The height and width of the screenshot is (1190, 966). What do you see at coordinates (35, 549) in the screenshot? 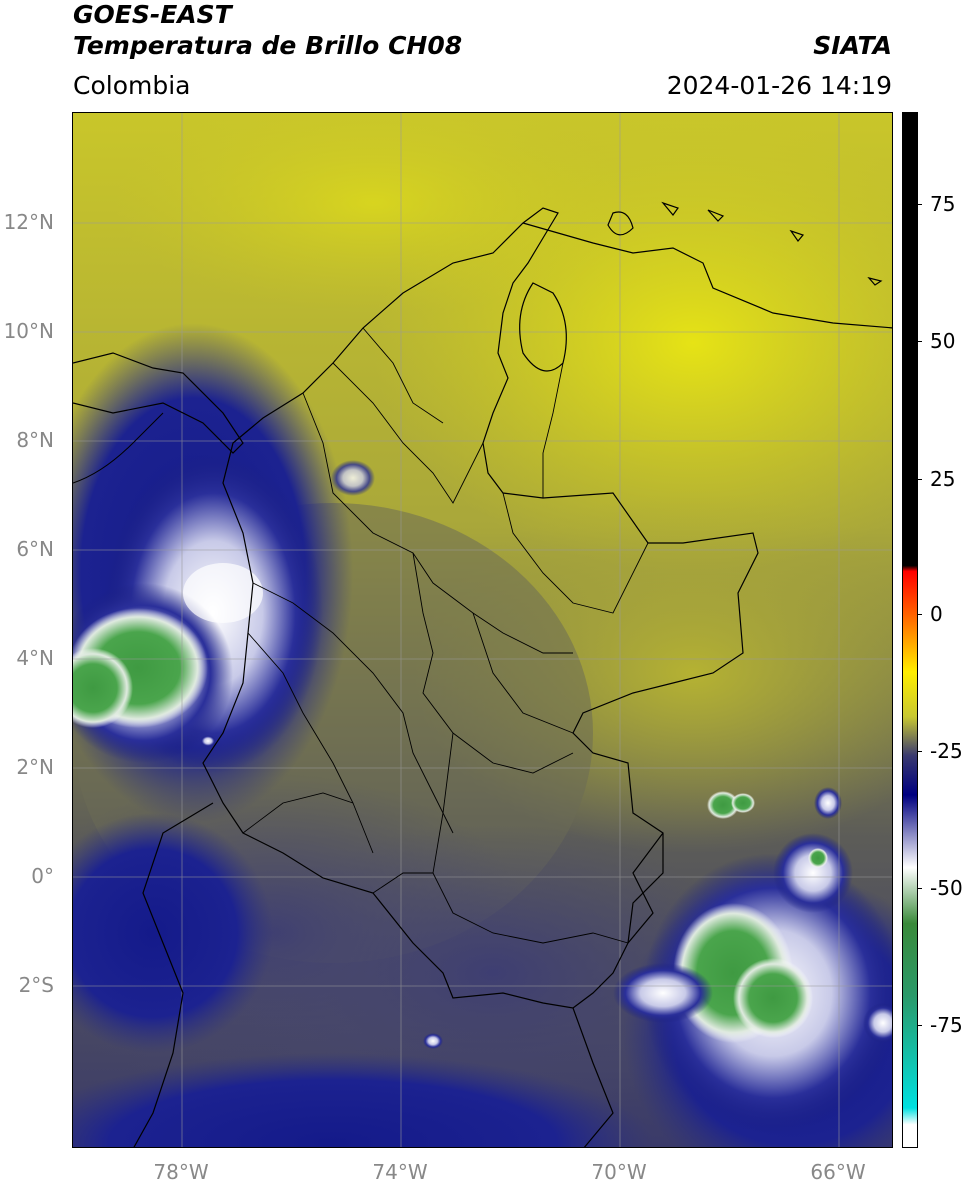
I see `lat-label-6n: 6°N` at bounding box center [35, 549].